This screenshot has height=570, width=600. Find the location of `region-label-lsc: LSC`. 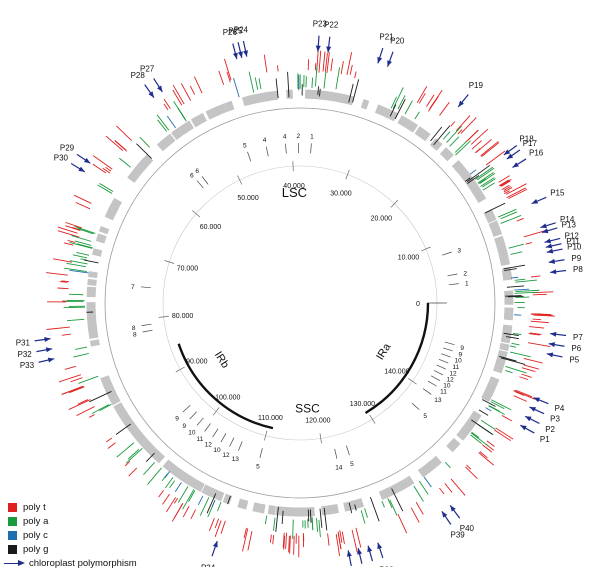

region-label-lsc: LSC is located at coordinates (294, 192).